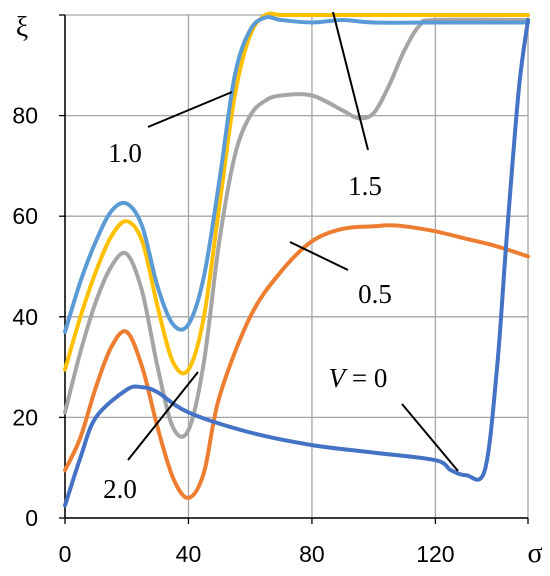  Describe the element at coordinates (189, 554) in the screenshot. I see `x-tick-label: 40` at that location.